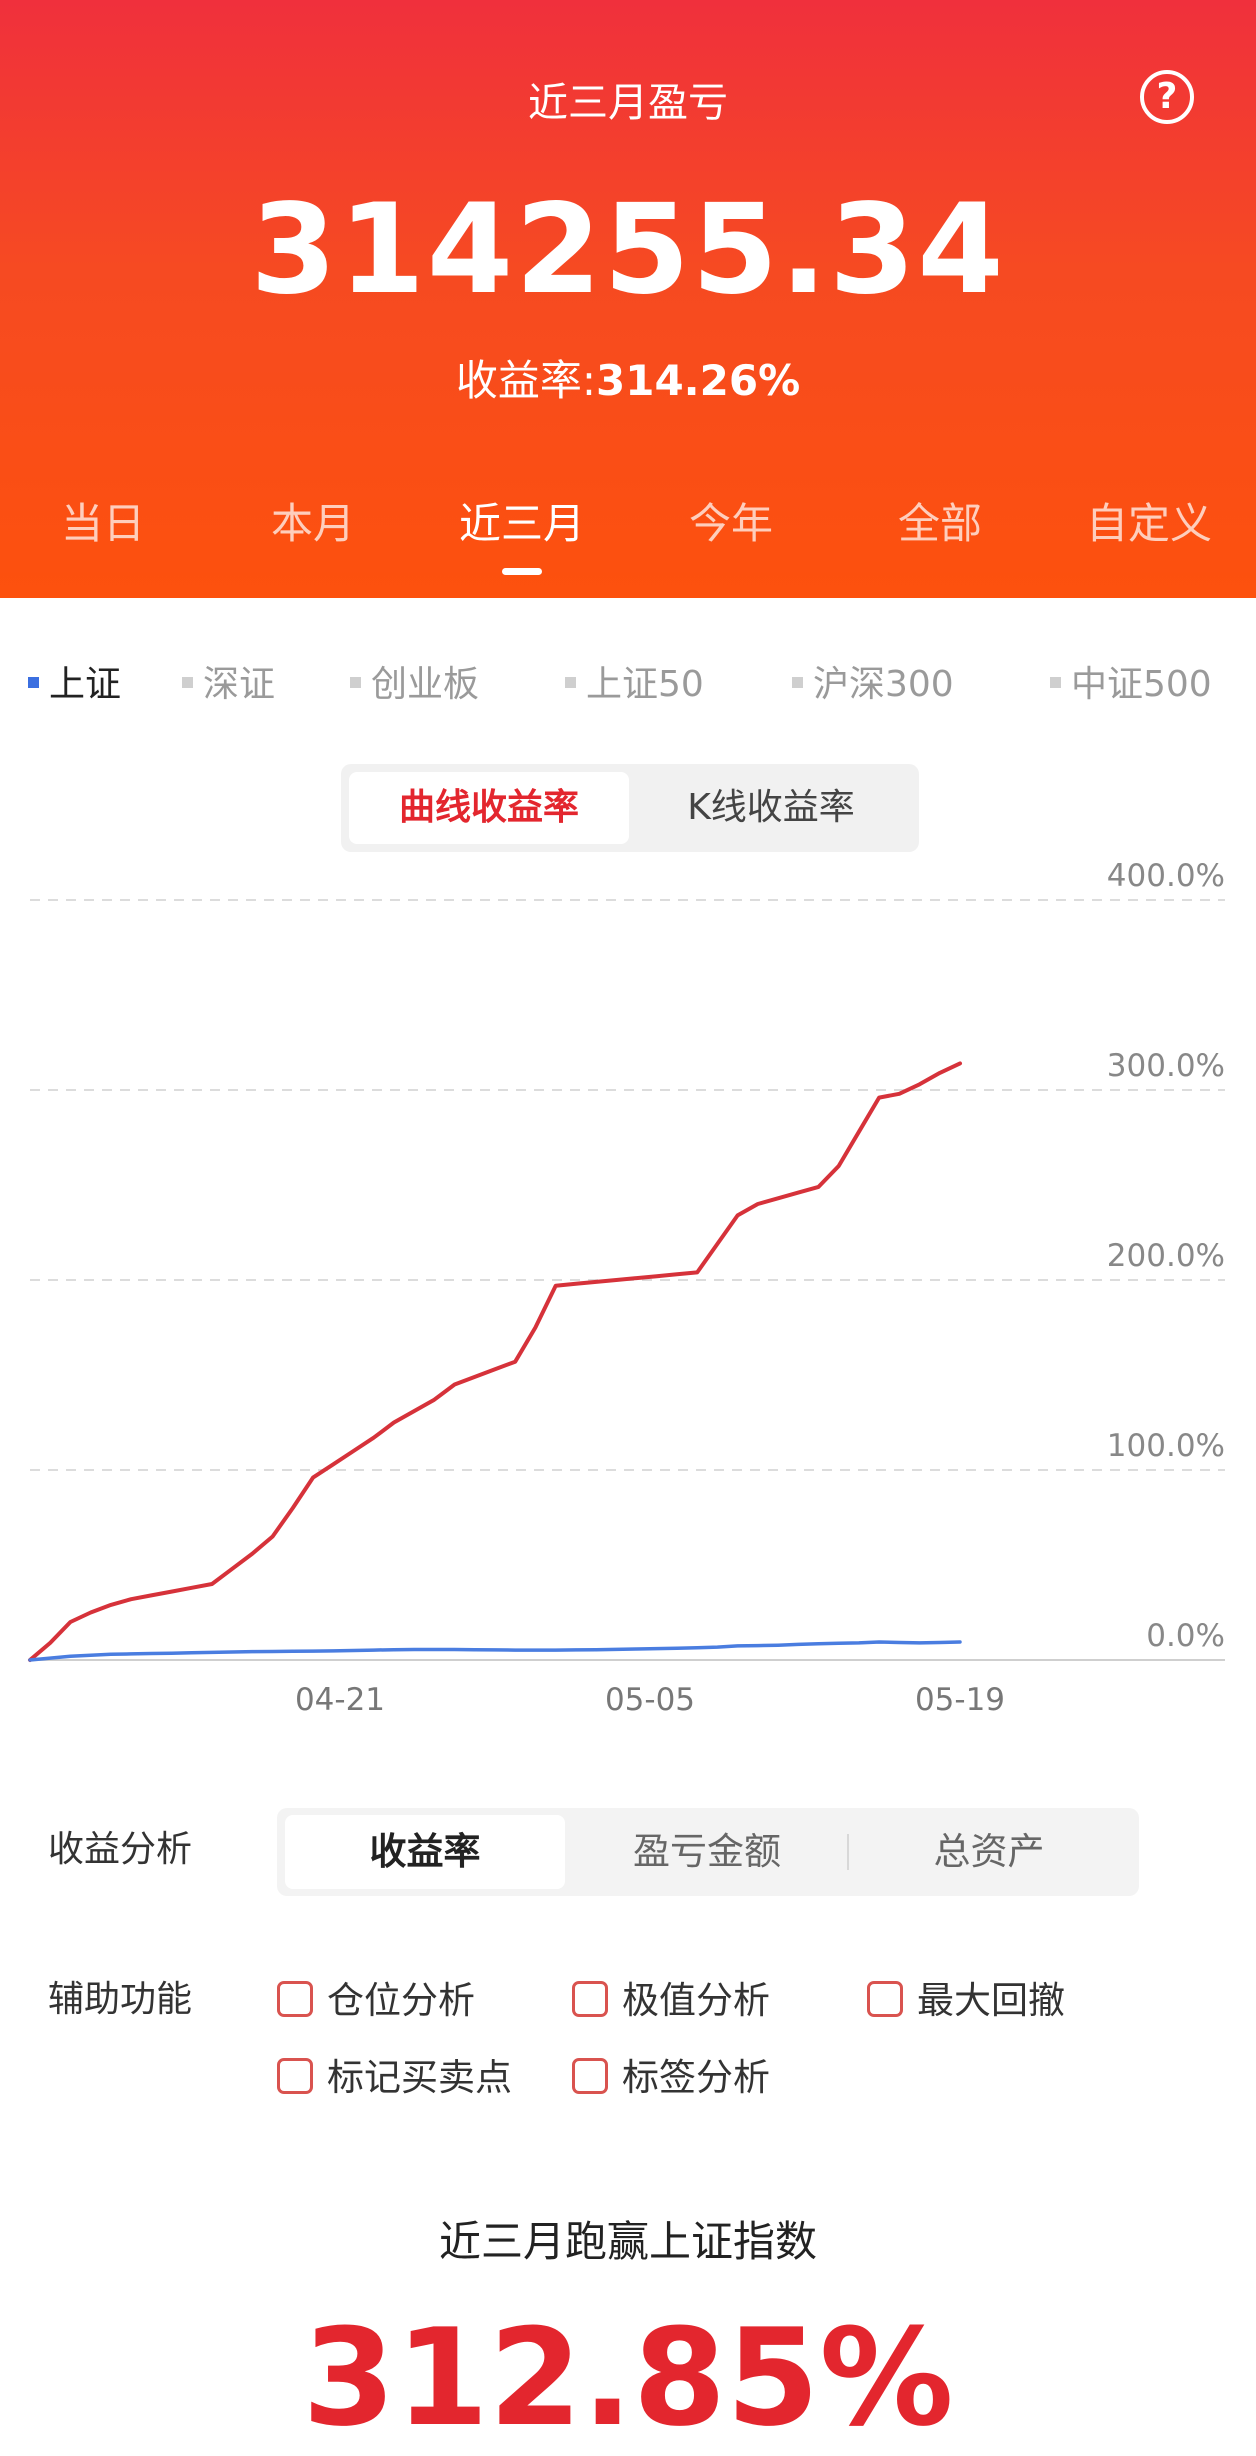 The image size is (1256, 2456). I want to click on checkbox-tag-analysis: 标签分析, so click(671, 2074).